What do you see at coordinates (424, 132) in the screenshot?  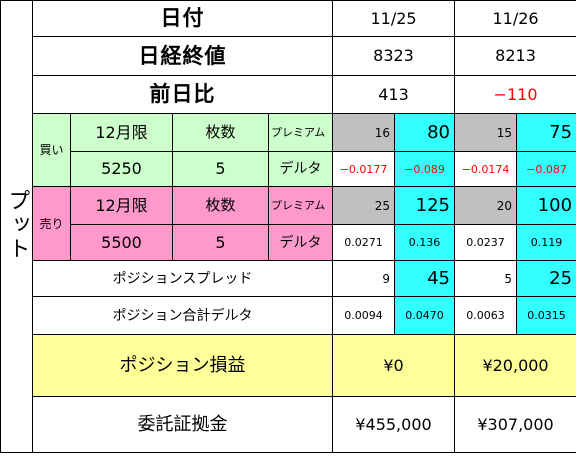 I see `buy-premium-total-1: 80` at bounding box center [424, 132].